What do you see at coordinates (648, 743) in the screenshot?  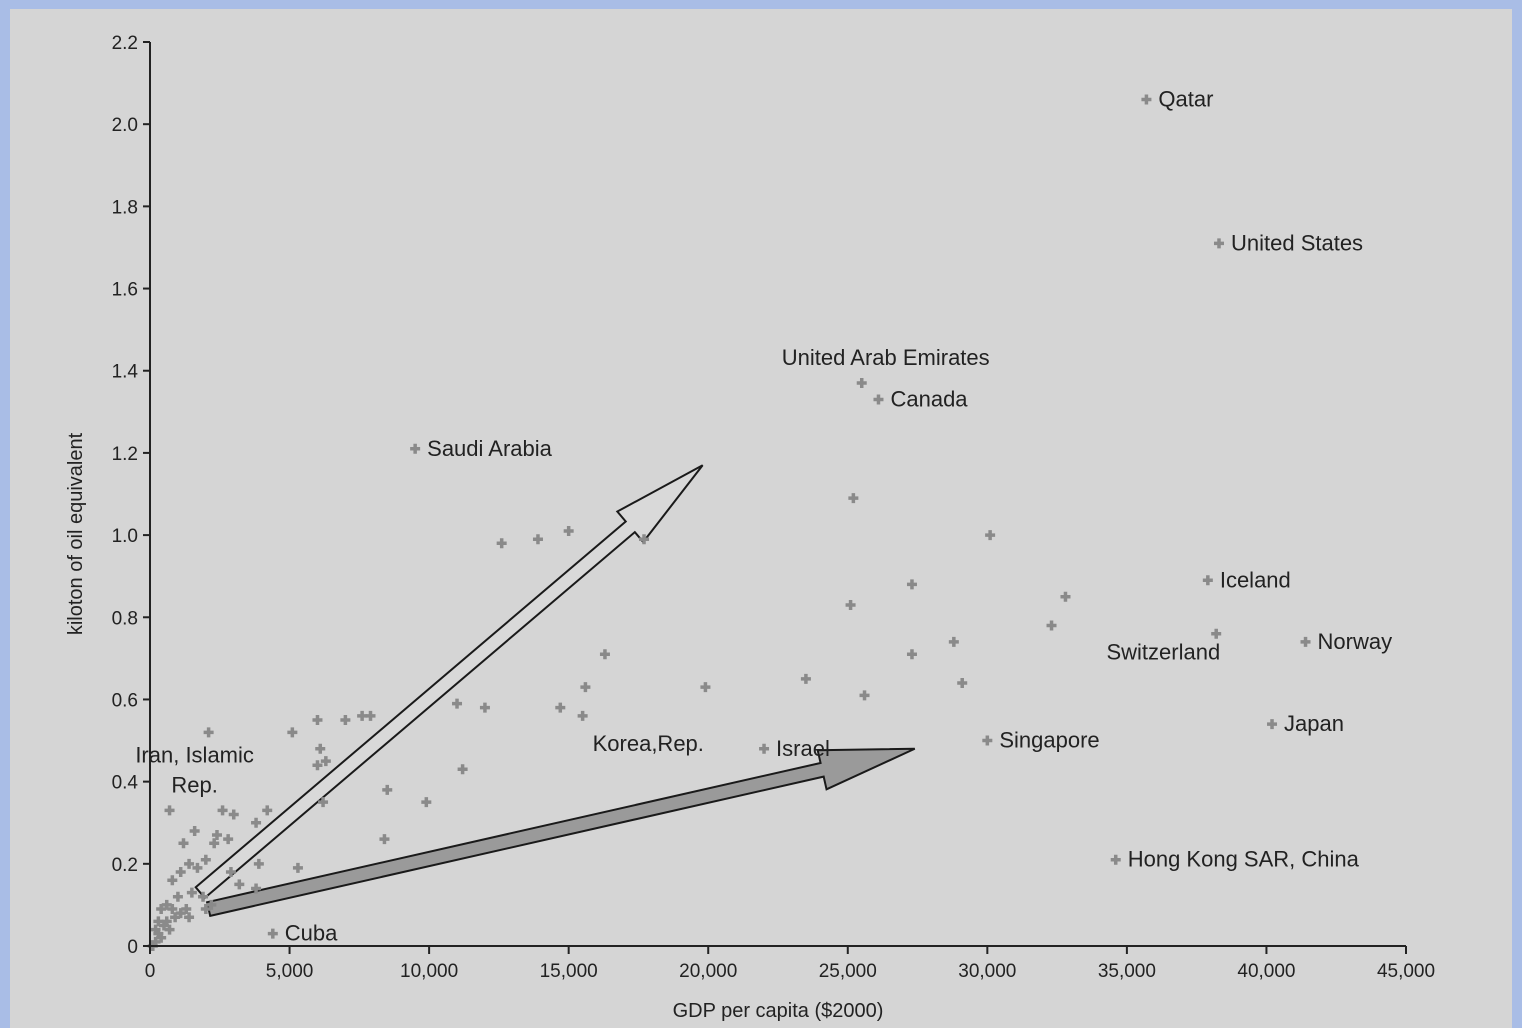 I see `point-label: Korea,Rep.` at bounding box center [648, 743].